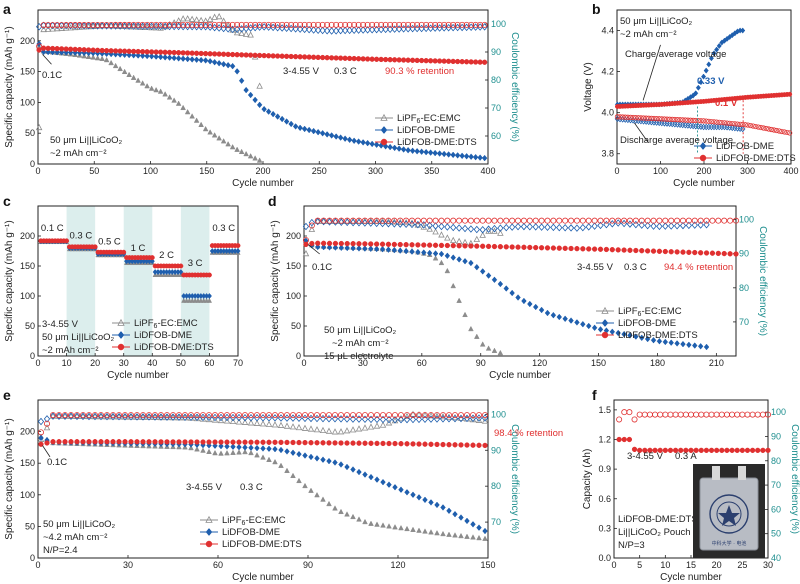 This screenshot has height=584, width=800. I want to click on y2-tick-label: 40, so click(776, 558).